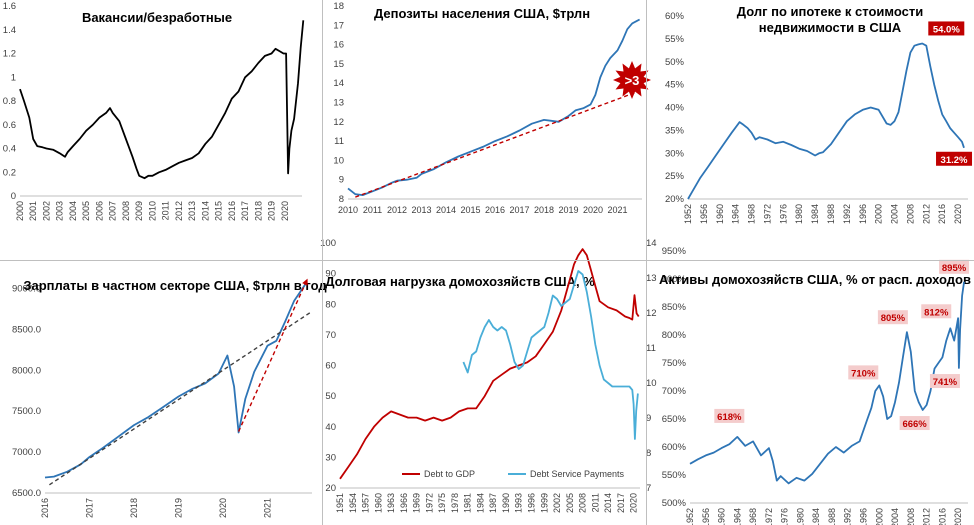 This screenshot has height=525, width=974. What do you see at coordinates (674, 251) in the screenshot?
I see `y-tick-label: 950%` at bounding box center [674, 251].